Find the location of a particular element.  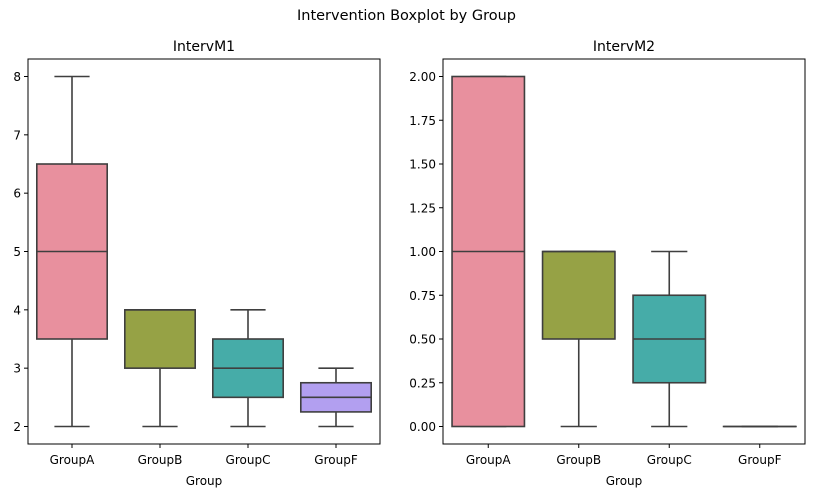

y-tick-label-intervm1: 5 is located at coordinates (17, 252).